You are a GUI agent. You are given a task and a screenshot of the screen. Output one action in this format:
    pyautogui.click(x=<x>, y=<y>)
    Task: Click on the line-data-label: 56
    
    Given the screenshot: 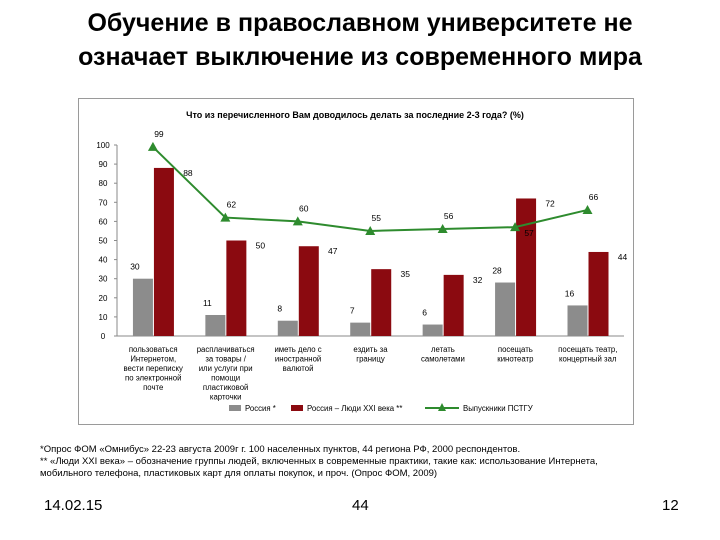 What is the action you would take?
    pyautogui.click(x=449, y=216)
    